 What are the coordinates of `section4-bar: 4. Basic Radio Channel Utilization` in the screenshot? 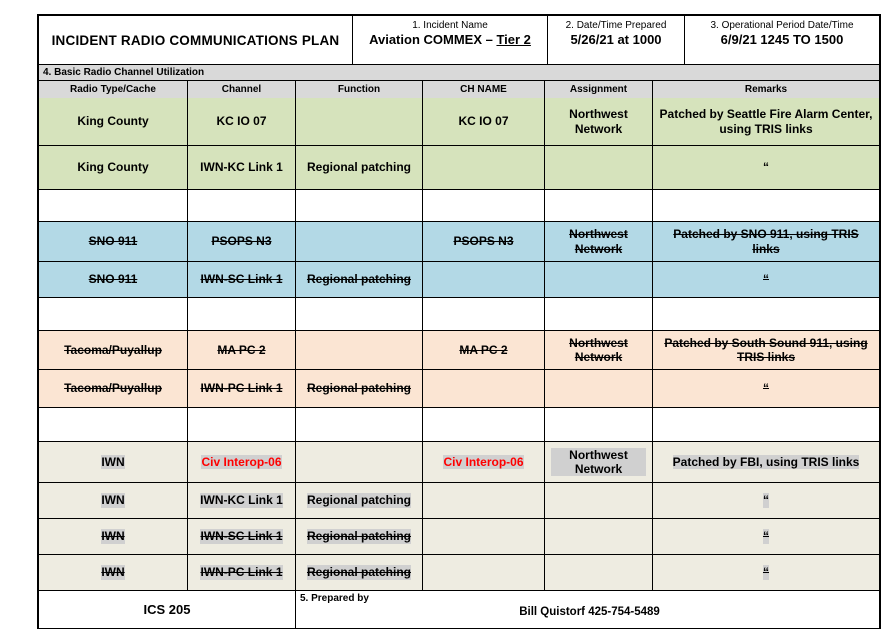 It's located at (459, 72).